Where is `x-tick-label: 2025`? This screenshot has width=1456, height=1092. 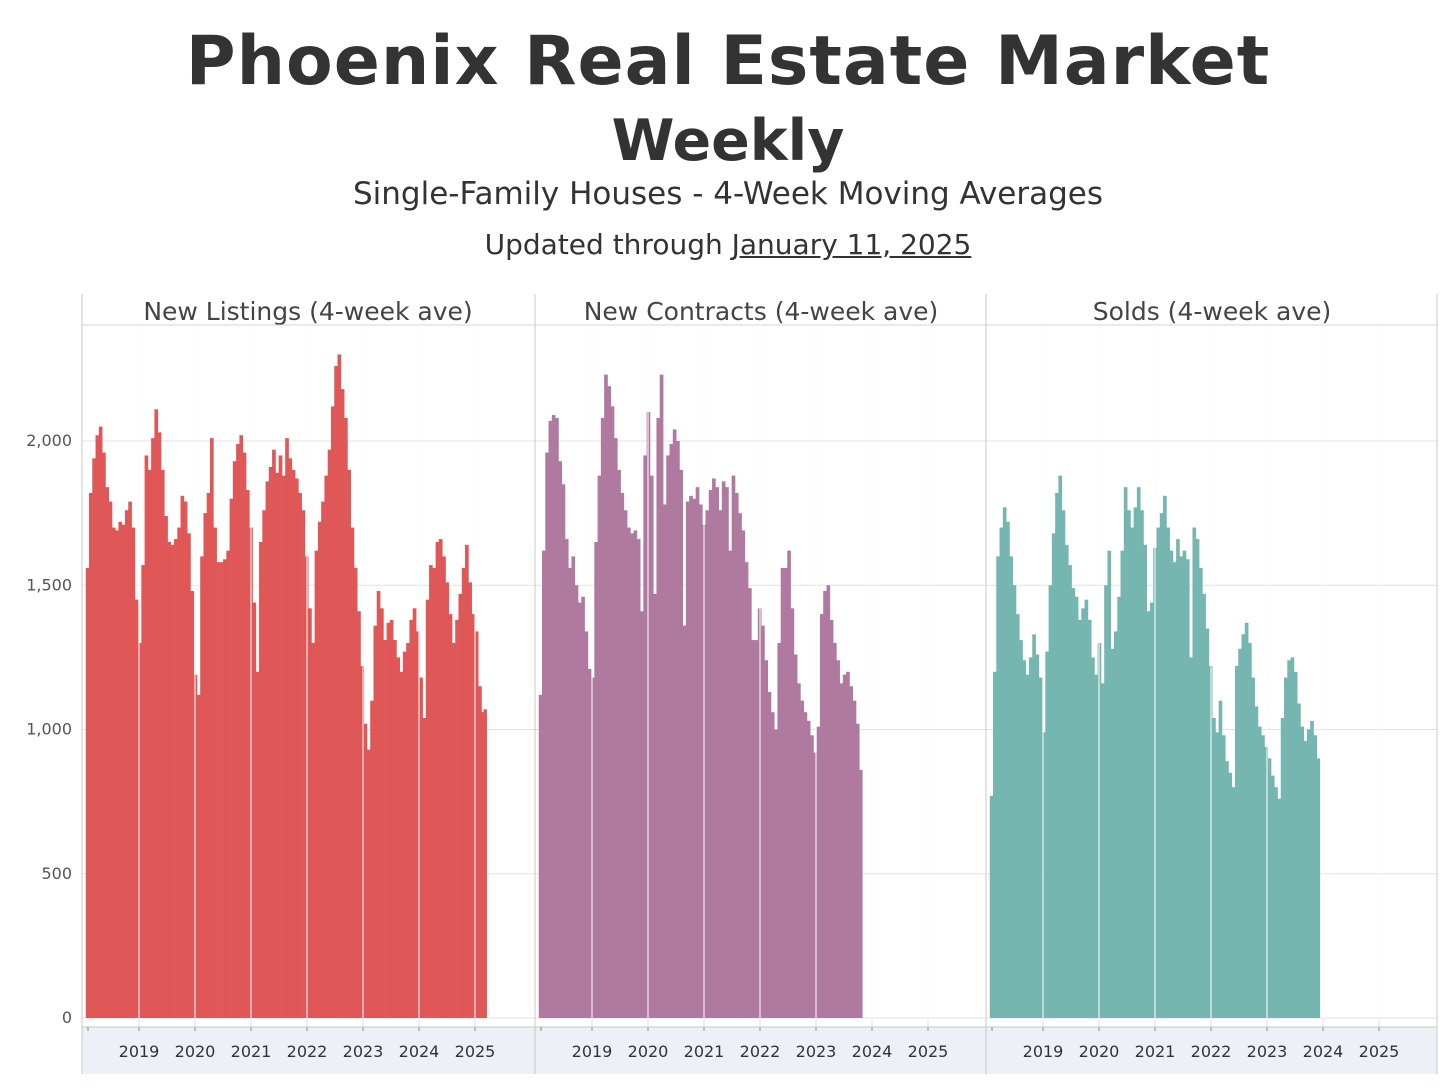 x-tick-label: 2025 is located at coordinates (475, 1051).